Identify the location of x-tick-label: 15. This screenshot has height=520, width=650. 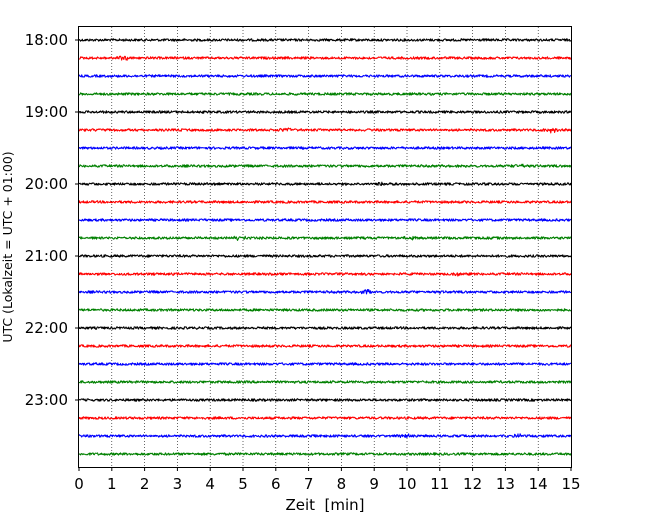
(570, 484).